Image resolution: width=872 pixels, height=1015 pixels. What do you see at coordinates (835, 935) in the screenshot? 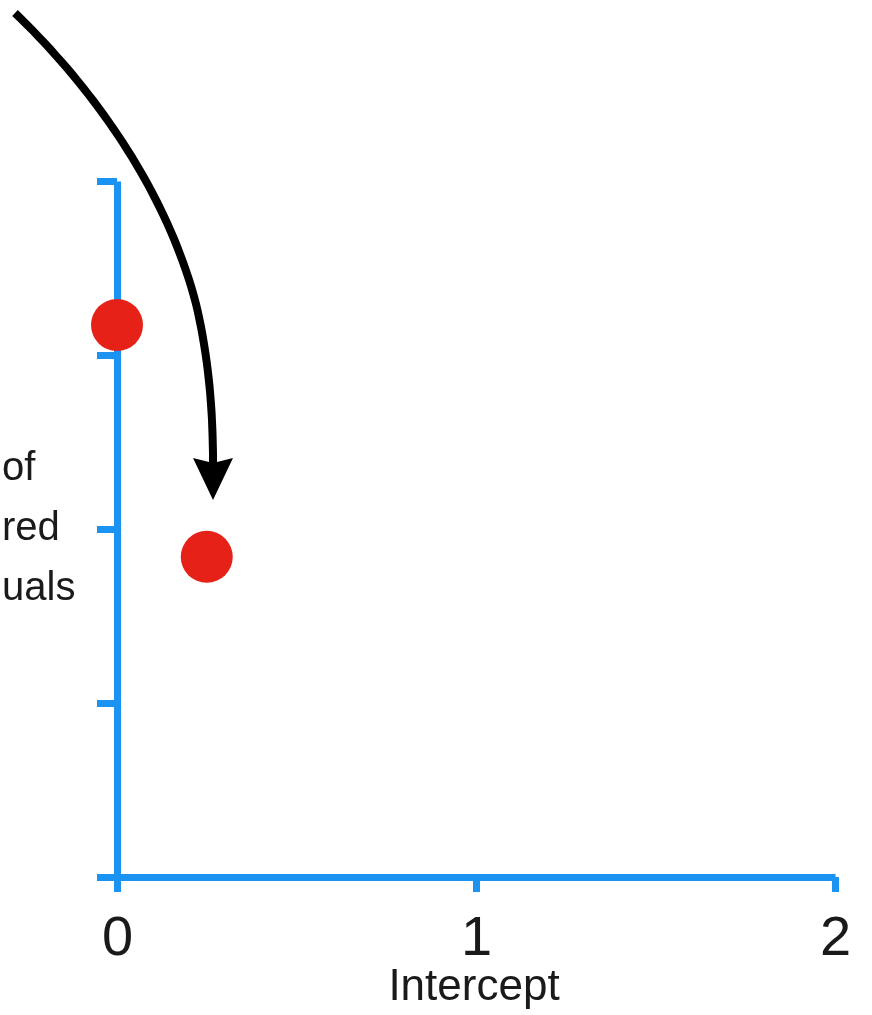
I see `x-tick-label: 2` at bounding box center [835, 935].